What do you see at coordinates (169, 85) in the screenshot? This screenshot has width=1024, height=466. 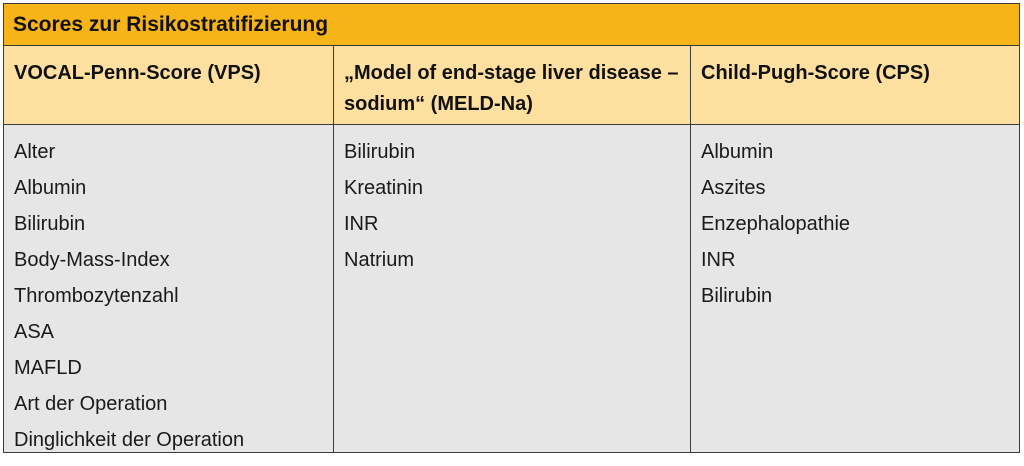 I see `header-vocal-penn-score: VOCAL-Penn-Score (VPS)` at bounding box center [169, 85].